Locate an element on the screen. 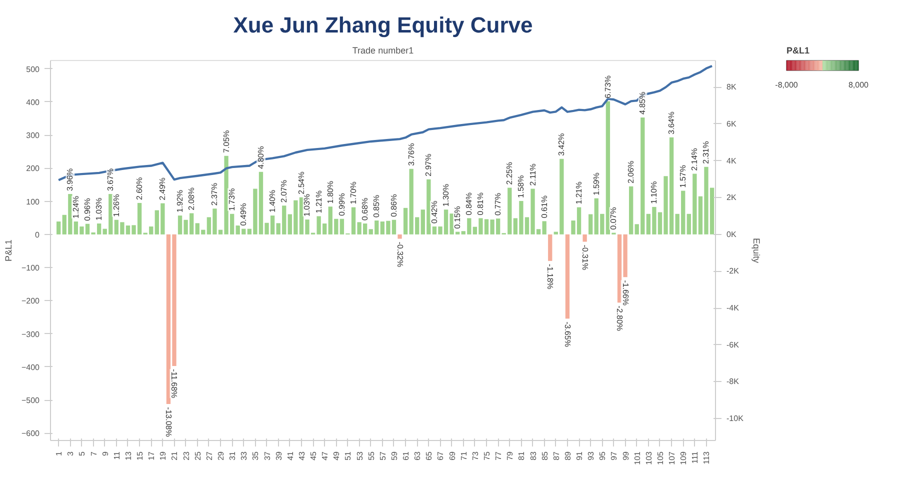  annotation: 3.96% is located at coordinates (70, 180).